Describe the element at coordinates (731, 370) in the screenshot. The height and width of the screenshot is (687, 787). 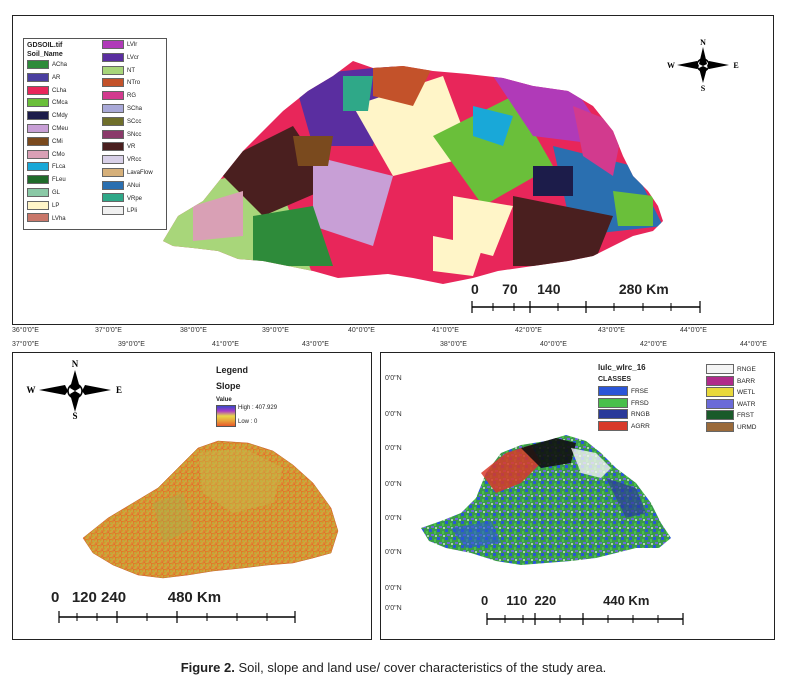
I see `lulc-legend-item: RNGE` at that location.